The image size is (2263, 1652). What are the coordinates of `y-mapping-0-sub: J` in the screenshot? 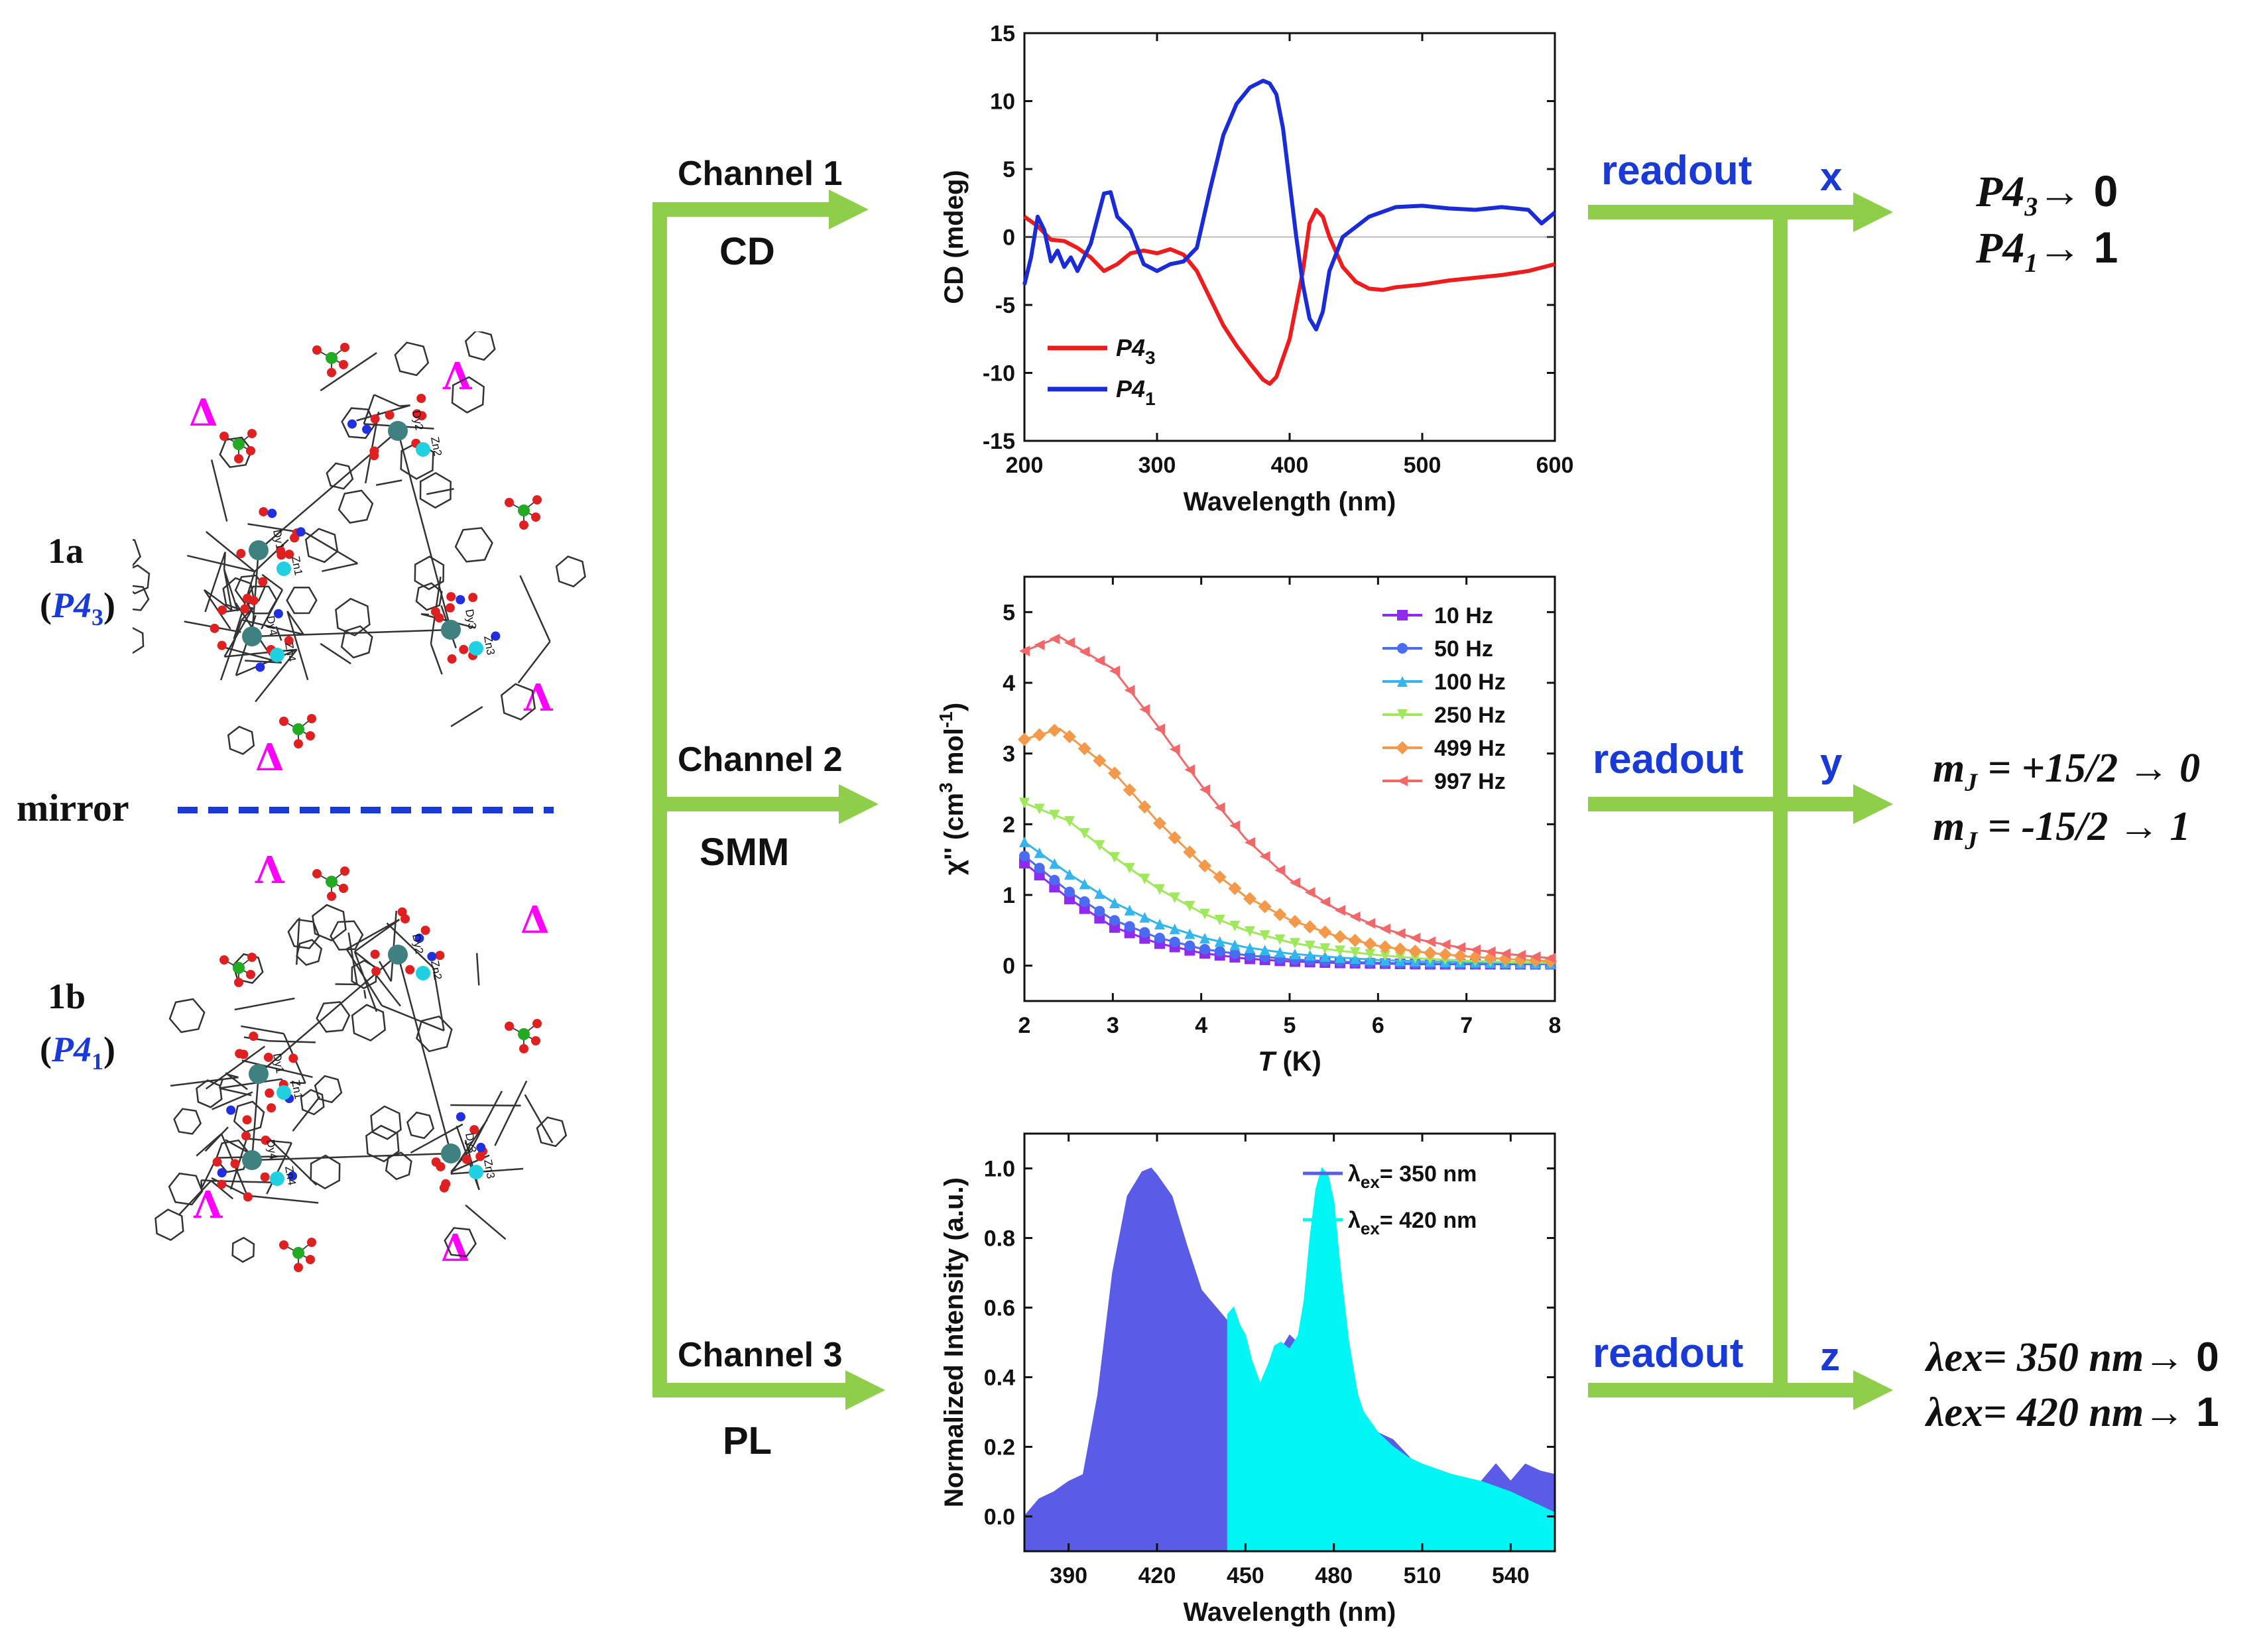 It's located at (1972, 782).